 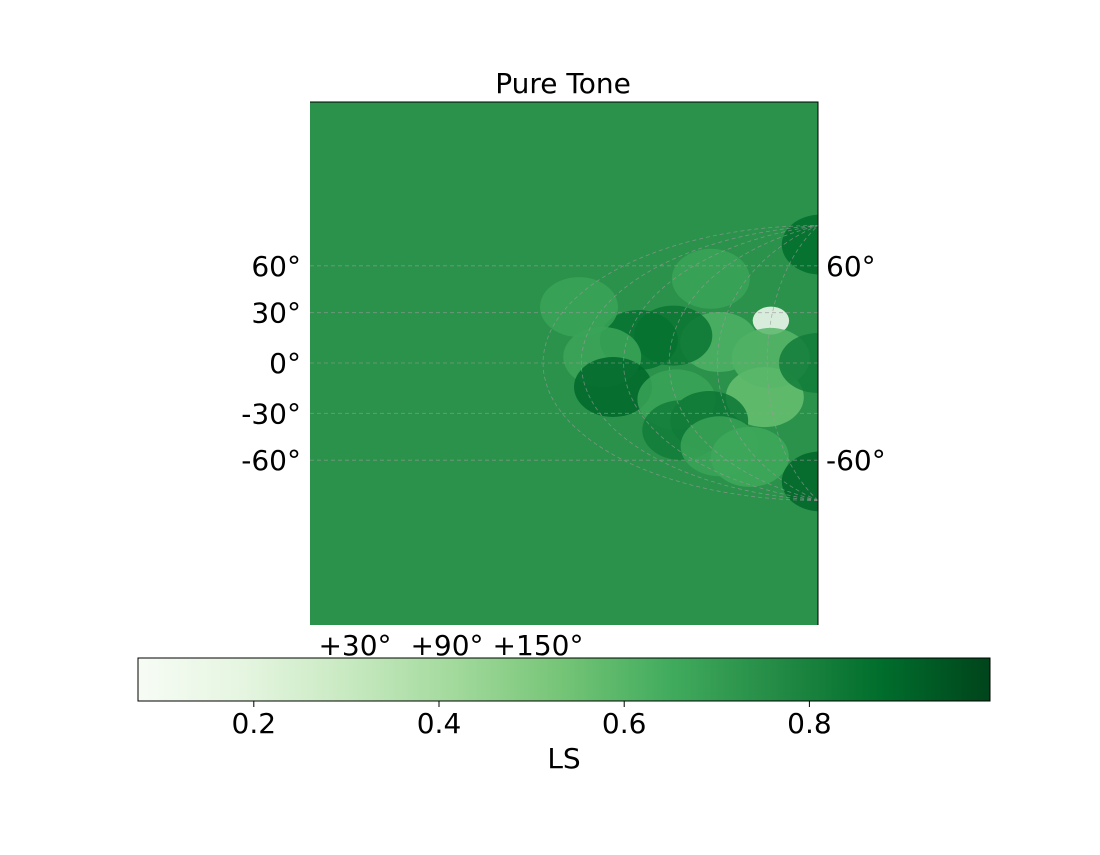 What do you see at coordinates (532, 720) in the screenshot?
I see `colorbar-ticks: 0.2 0.4 0.6 0.8` at bounding box center [532, 720].